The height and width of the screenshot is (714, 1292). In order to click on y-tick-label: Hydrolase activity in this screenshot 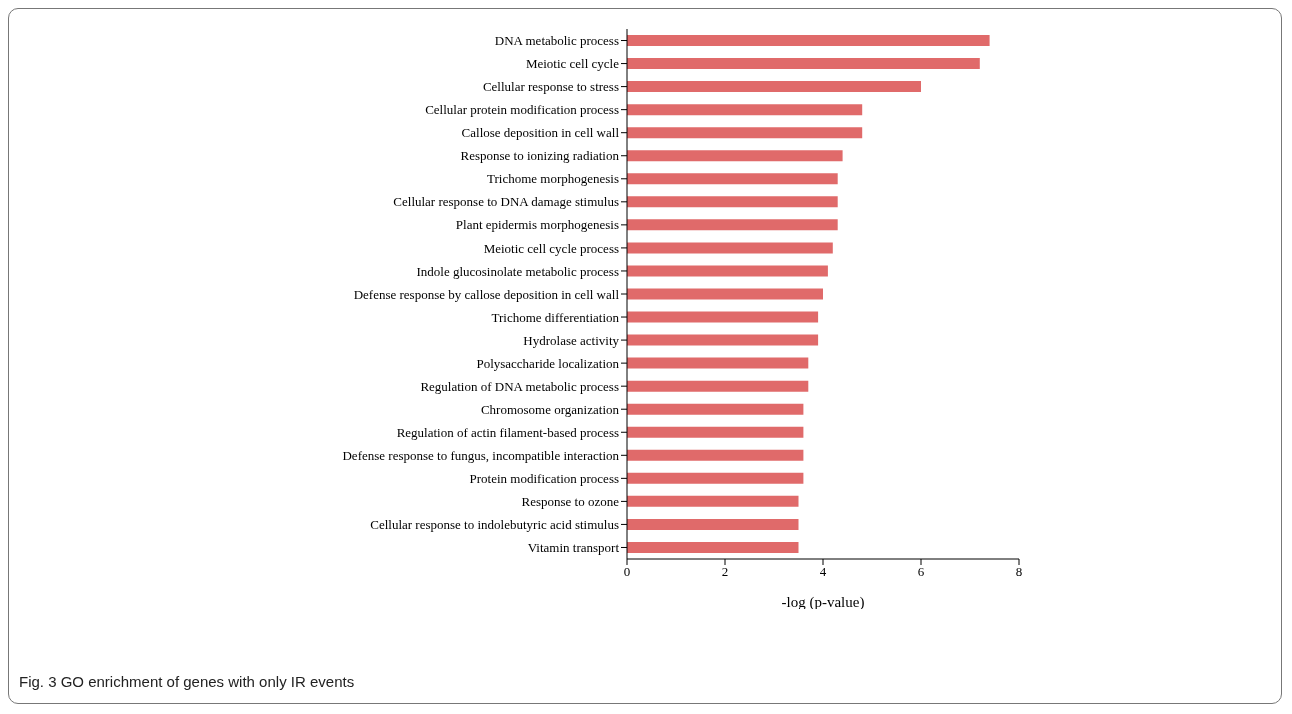, I will do `click(571, 340)`.